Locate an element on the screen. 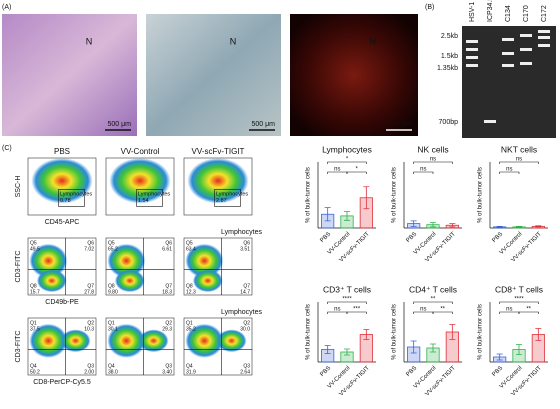 The width and height of the screenshot is (560, 409). chart-title: NK cells is located at coordinates (432, 149).